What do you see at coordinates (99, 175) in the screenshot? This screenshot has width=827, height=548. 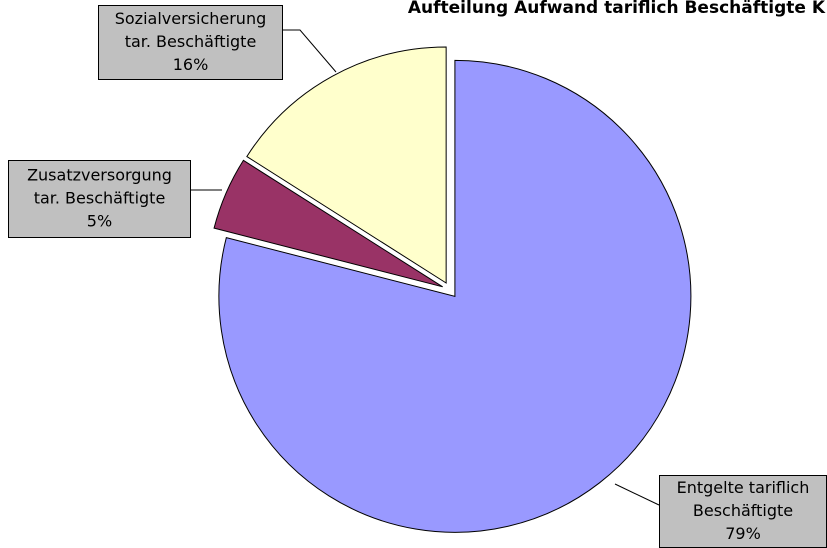 I see `slice-label: Zusatzversorgung` at bounding box center [99, 175].